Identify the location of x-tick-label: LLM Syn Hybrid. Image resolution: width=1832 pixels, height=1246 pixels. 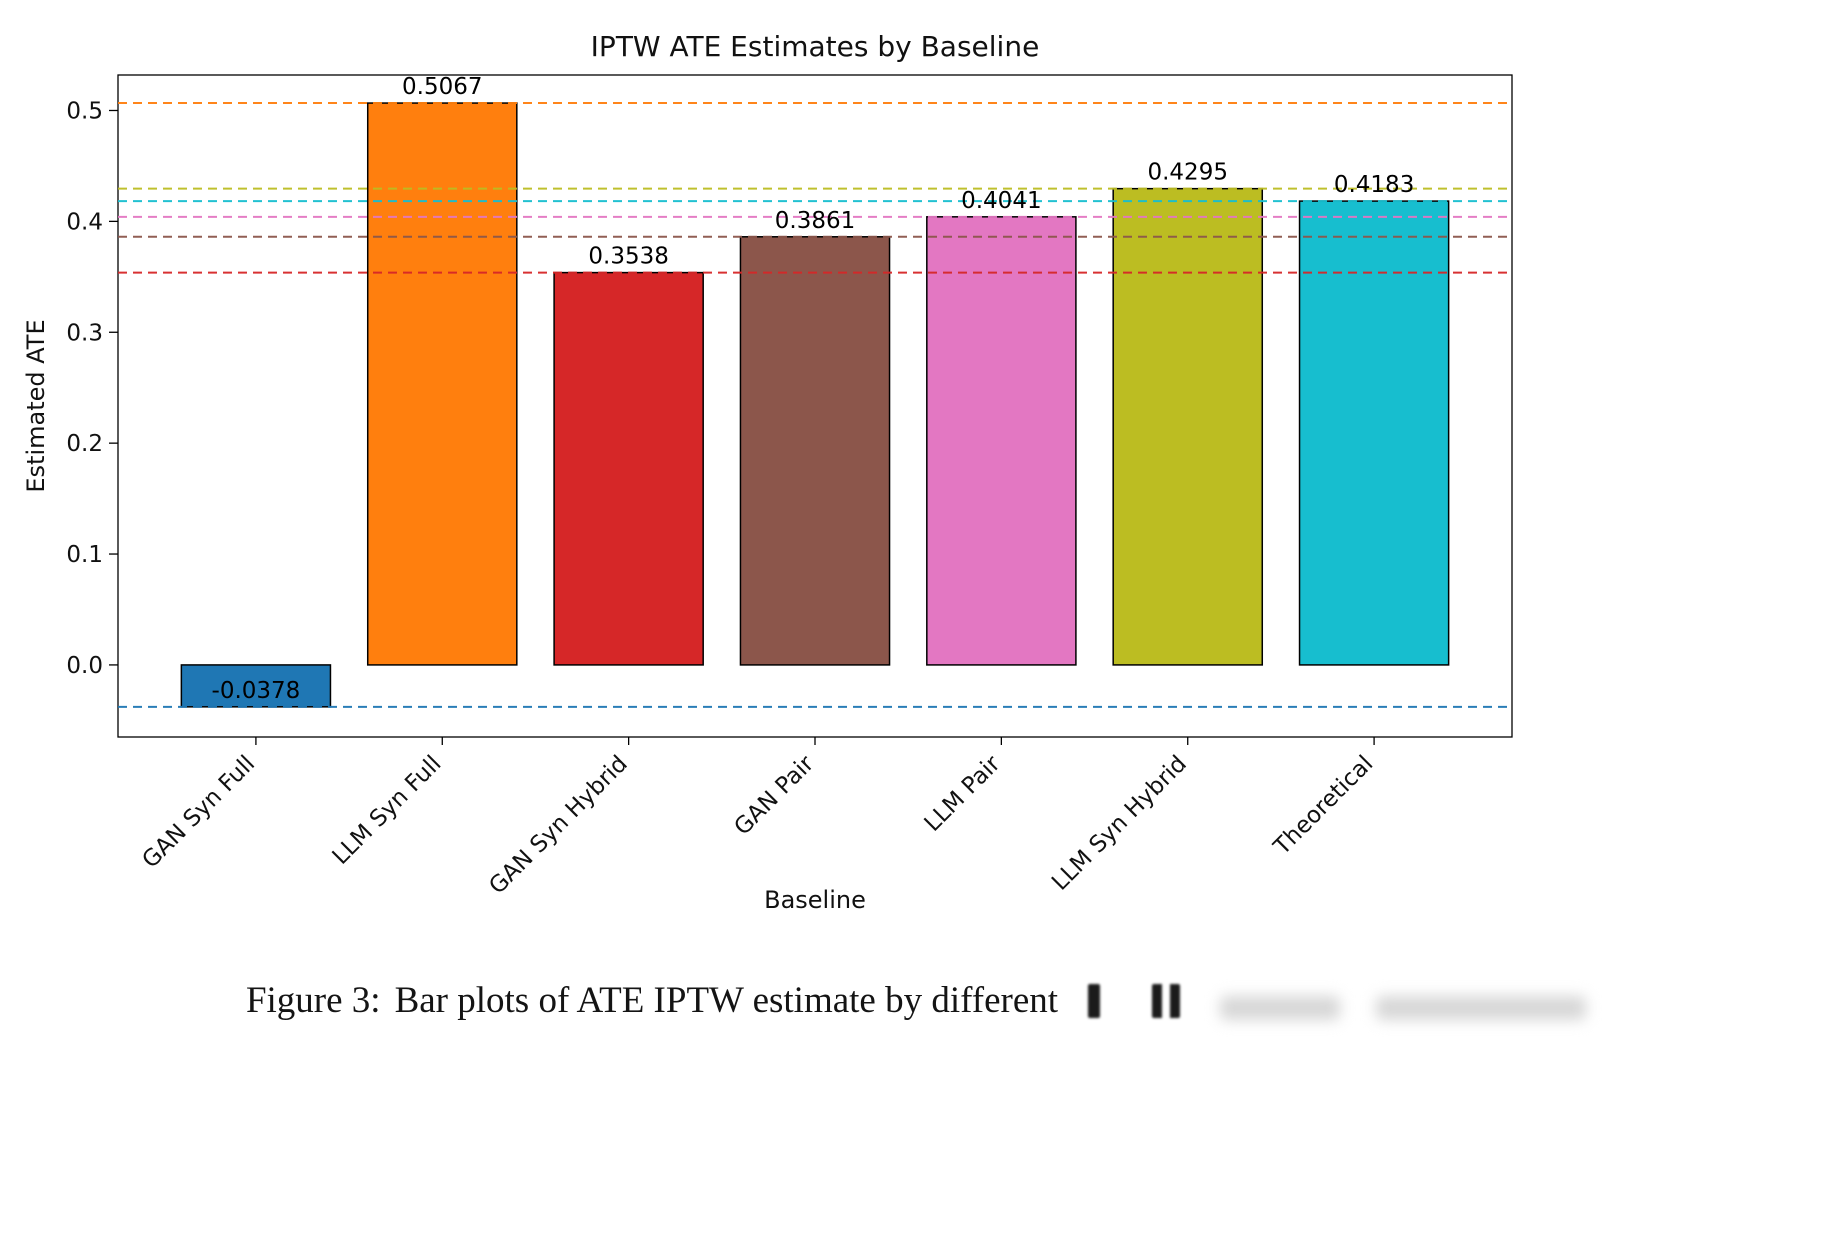
(1119, 823).